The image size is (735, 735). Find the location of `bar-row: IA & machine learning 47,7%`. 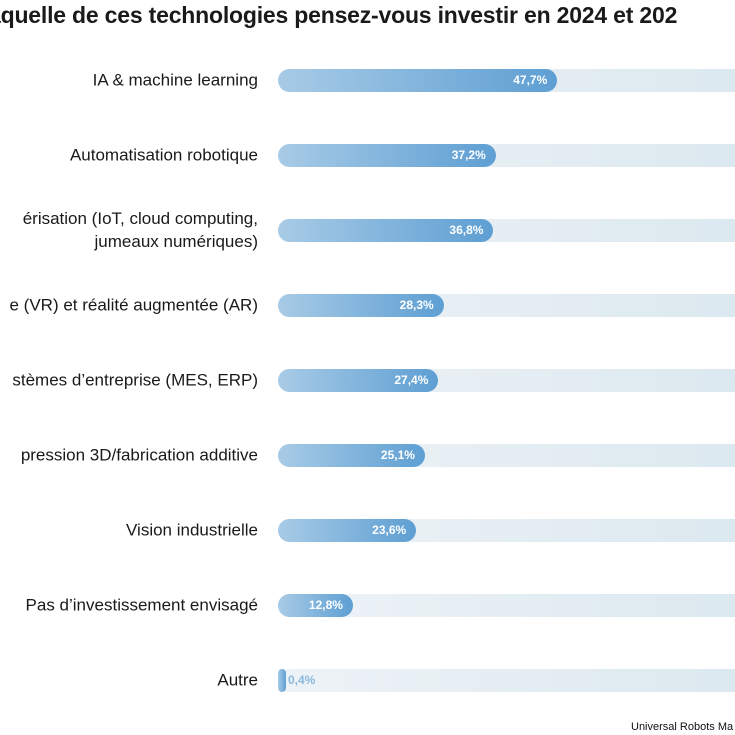

bar-row: IA & machine learning 47,7% is located at coordinates (367, 80).